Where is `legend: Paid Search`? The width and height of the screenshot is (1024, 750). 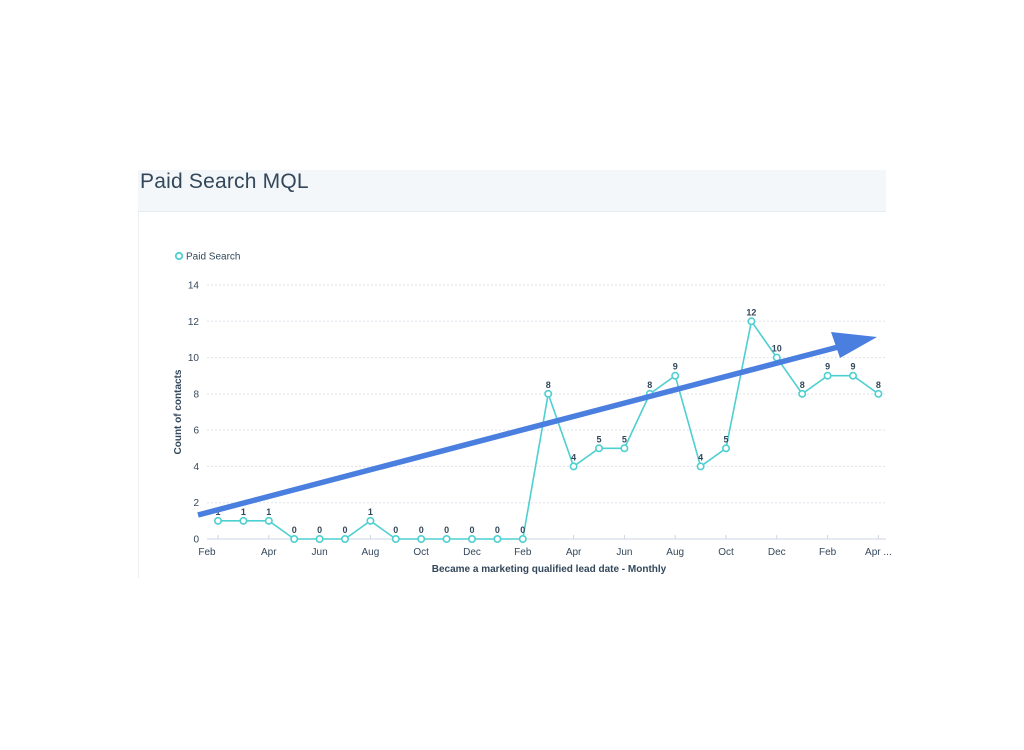
legend: Paid Search is located at coordinates (207, 257).